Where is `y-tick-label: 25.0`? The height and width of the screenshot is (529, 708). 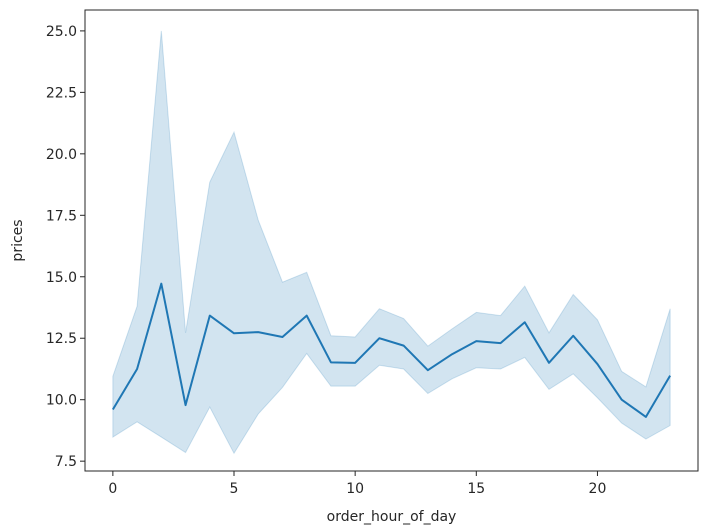
y-tick-label: 25.0 is located at coordinates (61, 32).